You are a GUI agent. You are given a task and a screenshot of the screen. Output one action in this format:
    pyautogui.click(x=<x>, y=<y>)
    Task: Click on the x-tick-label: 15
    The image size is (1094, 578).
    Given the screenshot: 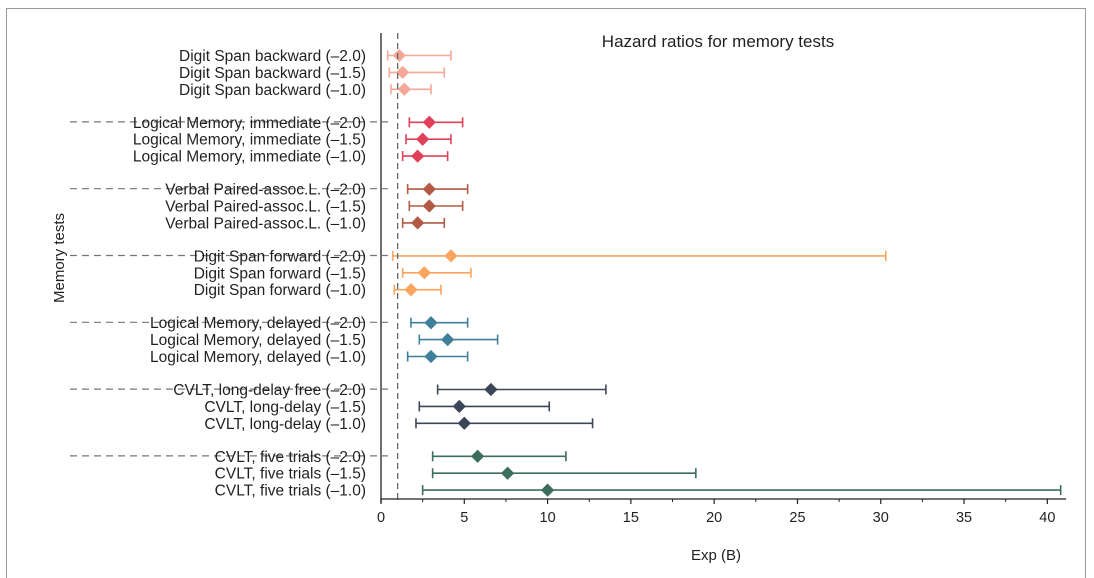 What is the action you would take?
    pyautogui.click(x=631, y=518)
    